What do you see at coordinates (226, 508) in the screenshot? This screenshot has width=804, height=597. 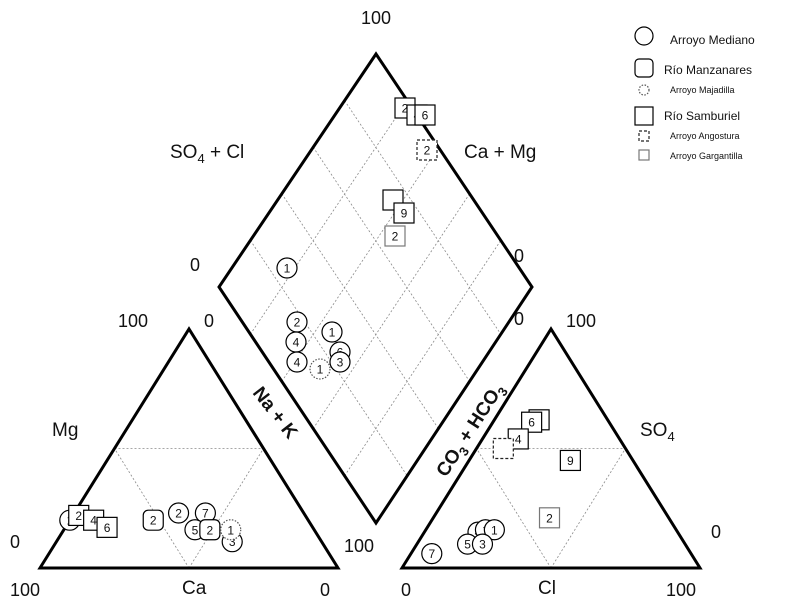 I see `left-triangle-grid` at bounding box center [226, 508].